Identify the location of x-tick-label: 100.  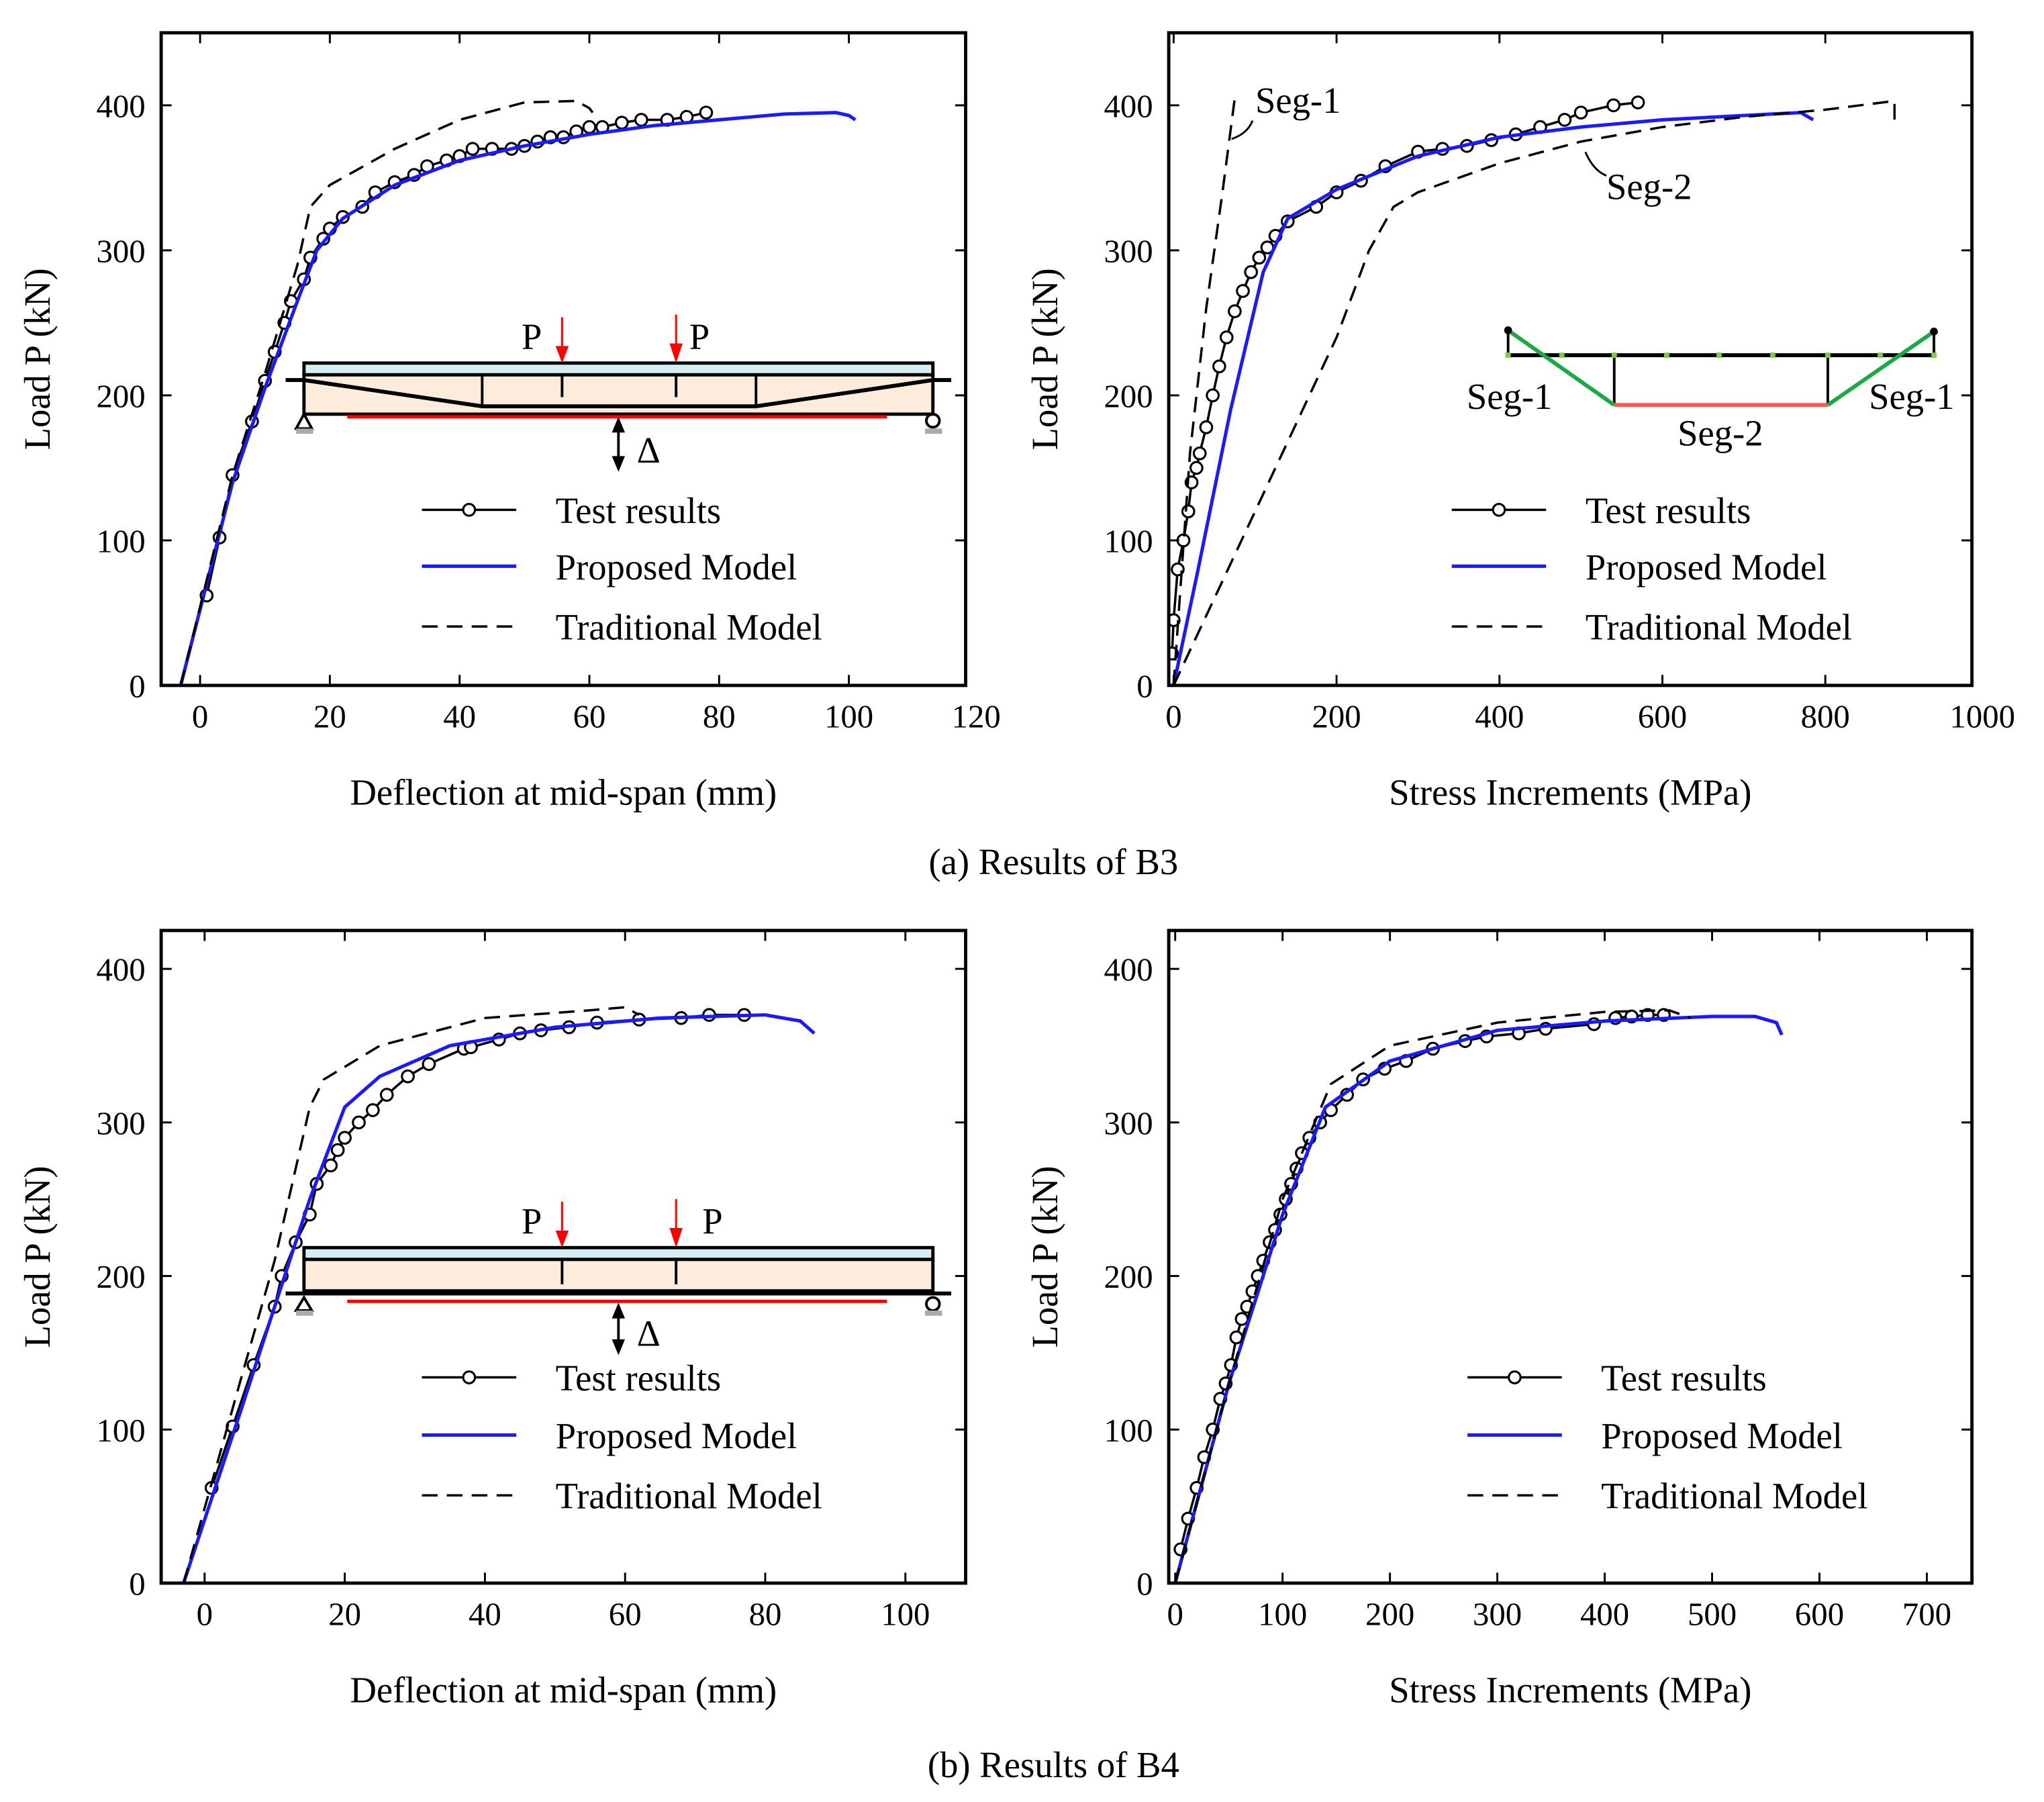
(1283, 1614).